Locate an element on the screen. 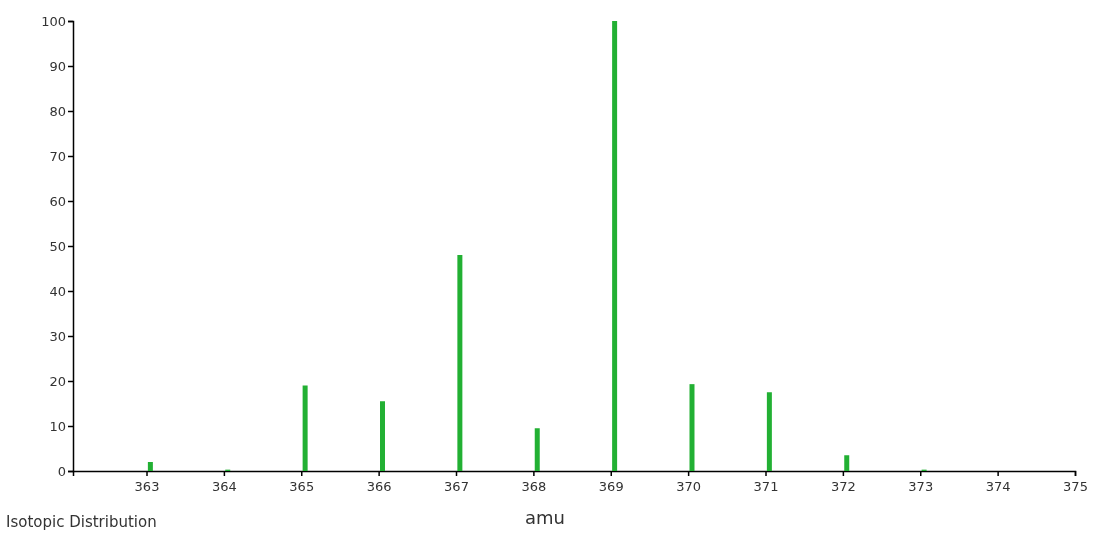  y-tick-label: 40 is located at coordinates (57, 291).